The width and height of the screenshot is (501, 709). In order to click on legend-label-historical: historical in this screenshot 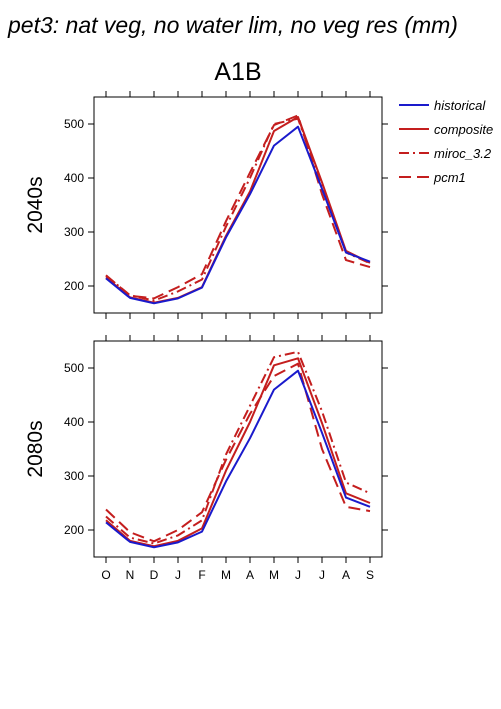, I will do `click(460, 105)`.